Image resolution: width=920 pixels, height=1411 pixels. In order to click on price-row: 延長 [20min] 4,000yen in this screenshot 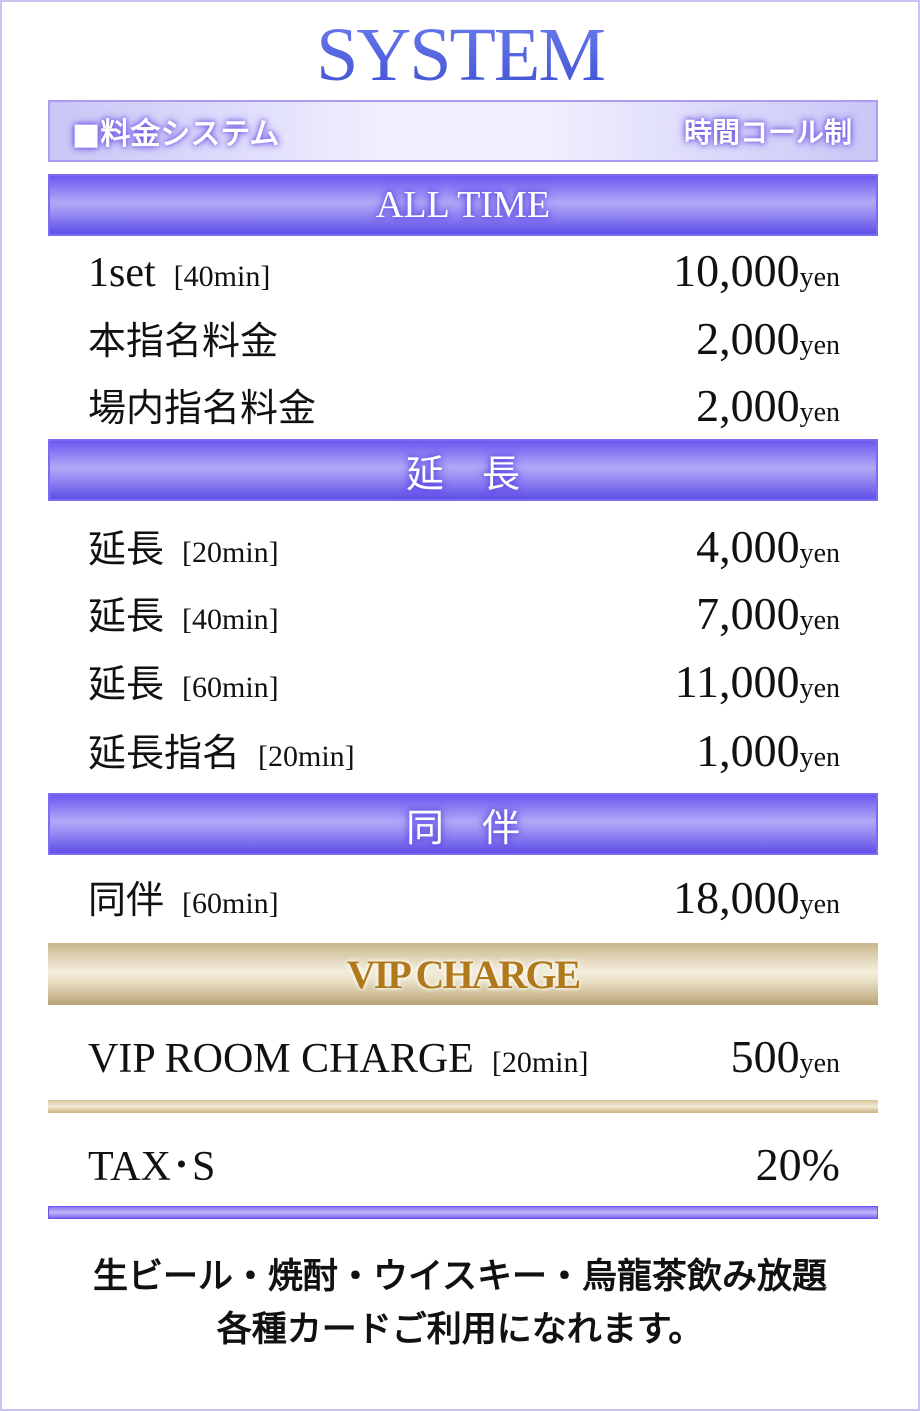, I will do `click(464, 545)`.